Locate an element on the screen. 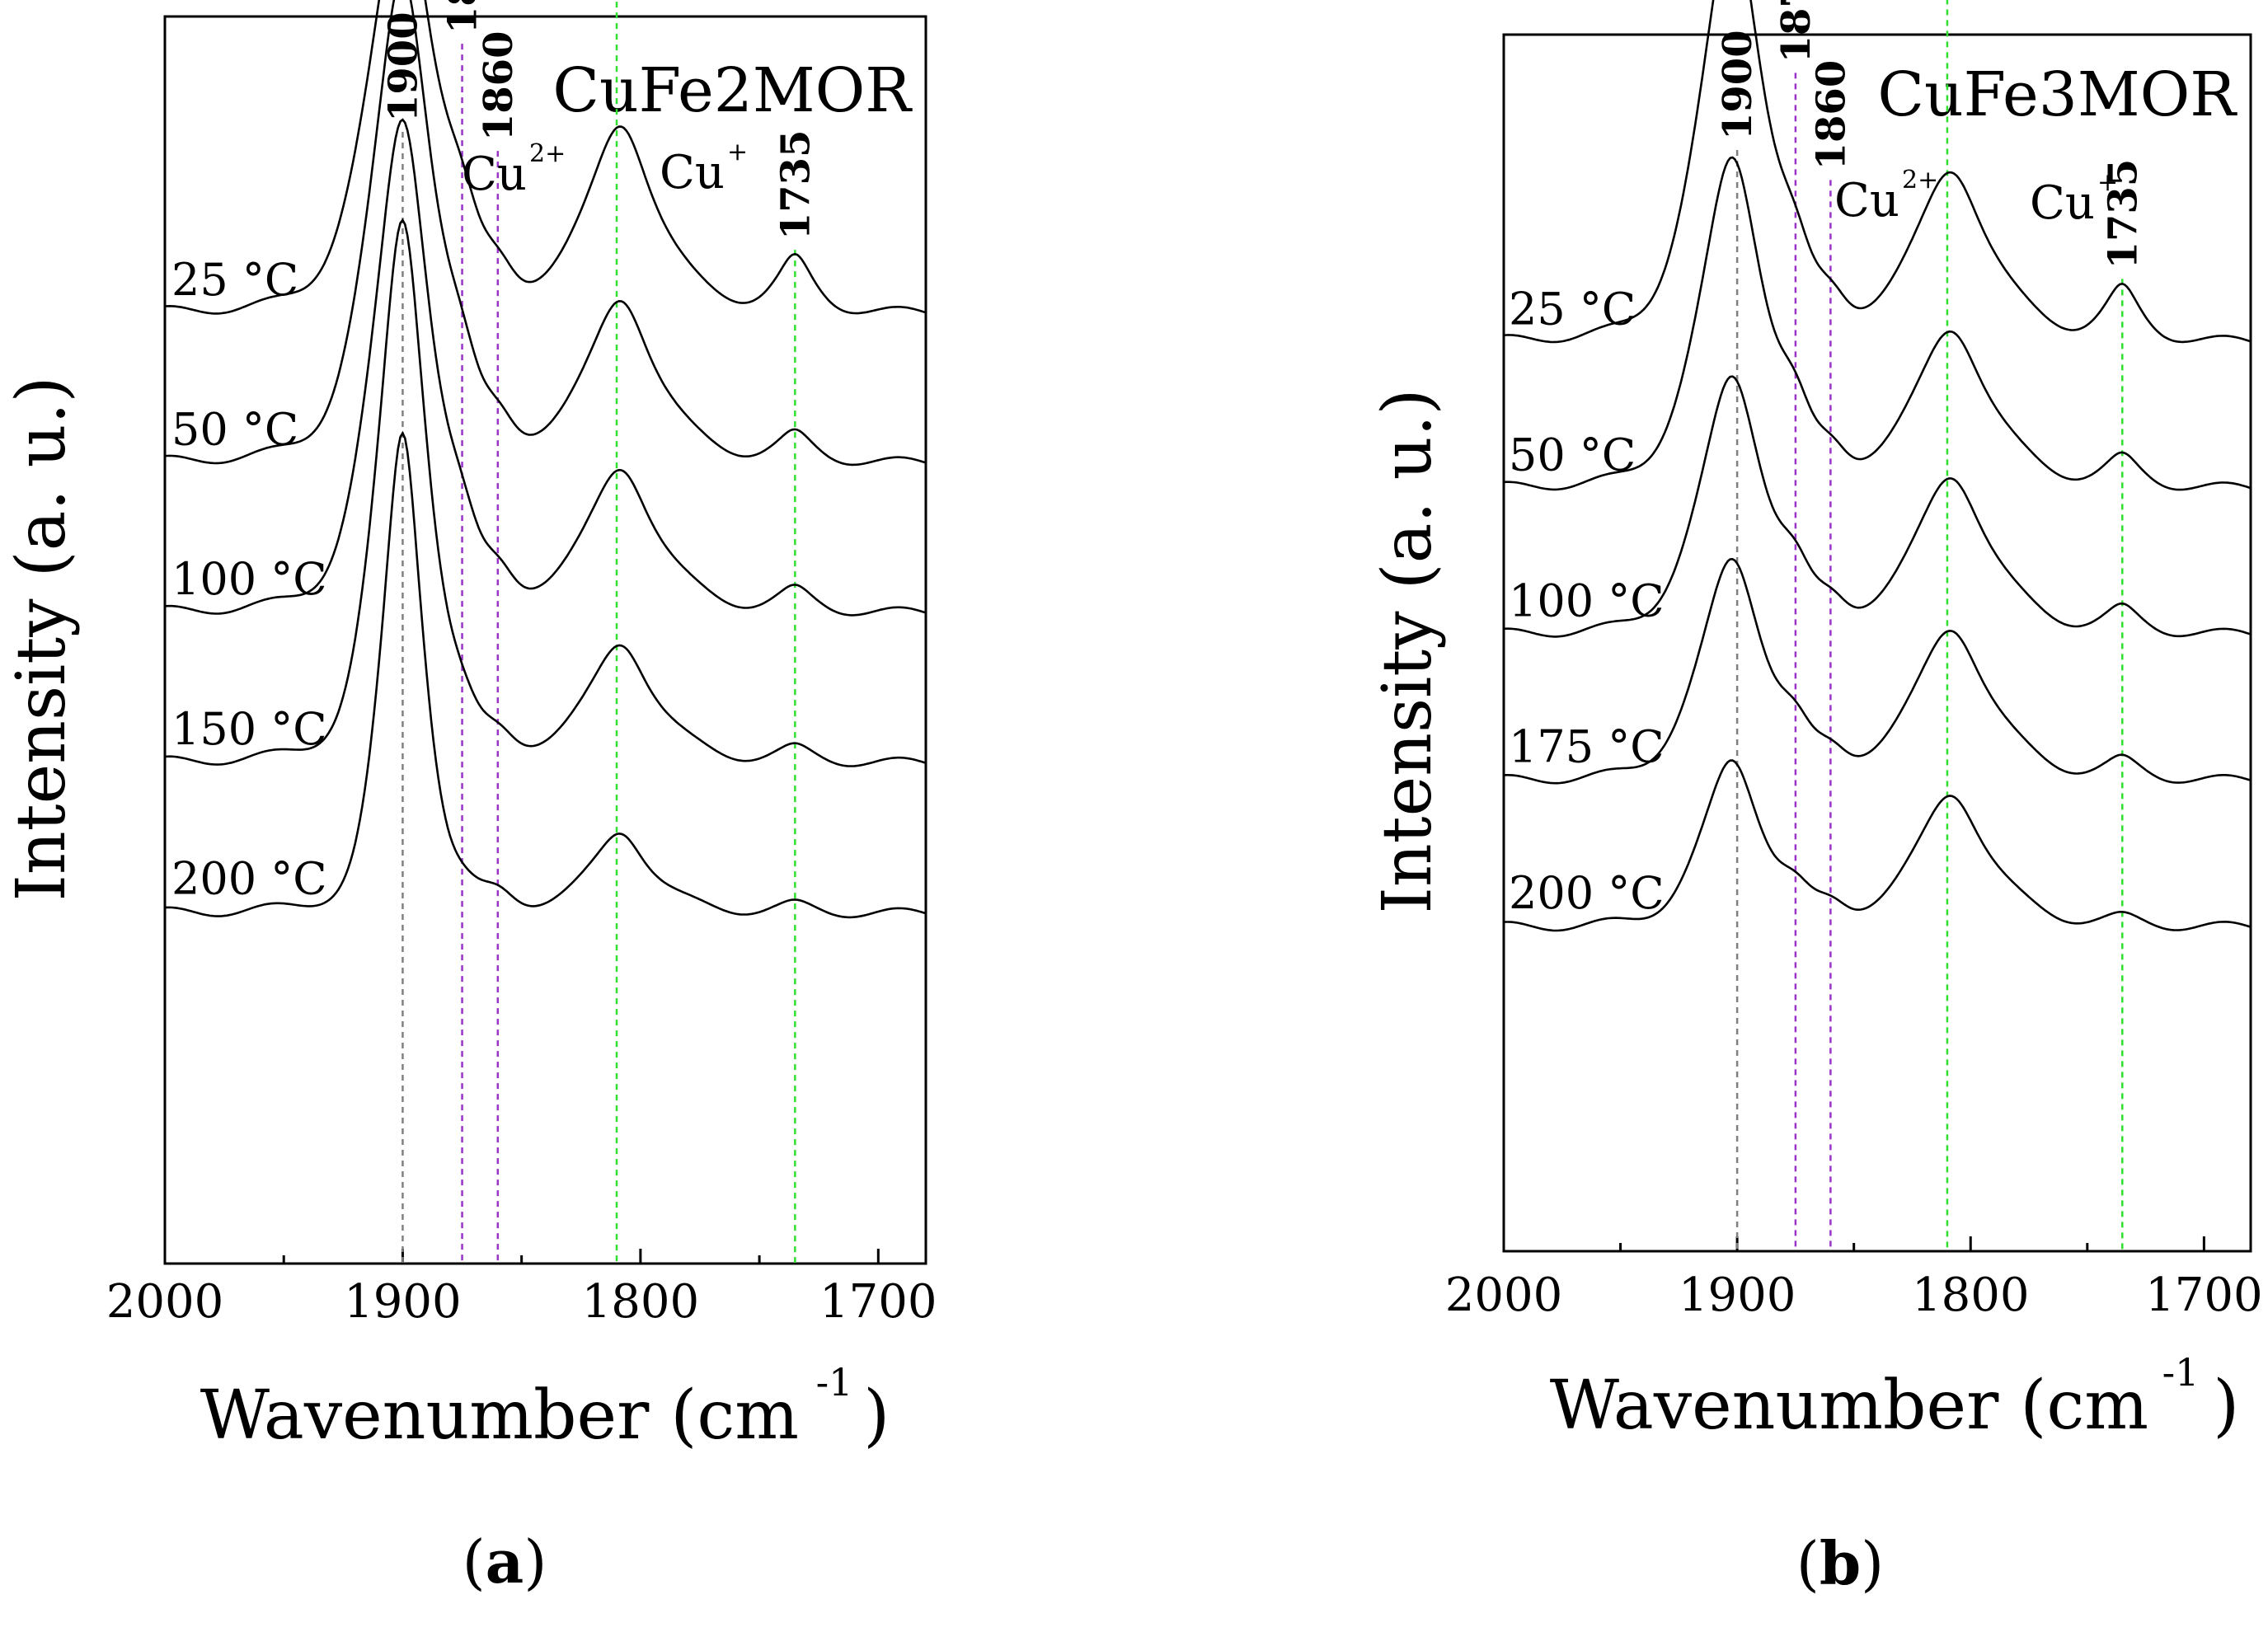 Image resolution: width=2268 pixels, height=1632 pixels. spectrum-line-150C is located at coordinates (545, 492).